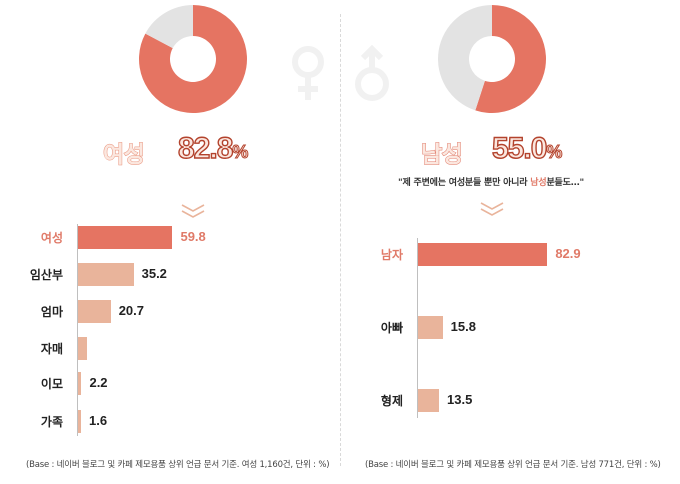 This screenshot has height=484, width=680. Describe the element at coordinates (519, 148) in the screenshot. I see `men-percent-number: 55.0` at that location.